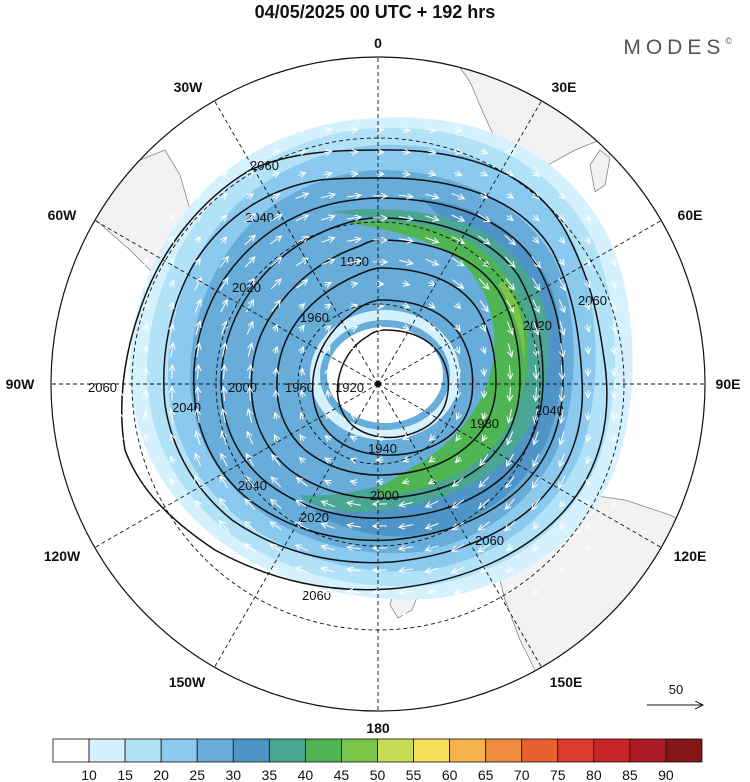  What do you see at coordinates (259, 217) in the screenshot?
I see `contour-label: 2040` at bounding box center [259, 217].